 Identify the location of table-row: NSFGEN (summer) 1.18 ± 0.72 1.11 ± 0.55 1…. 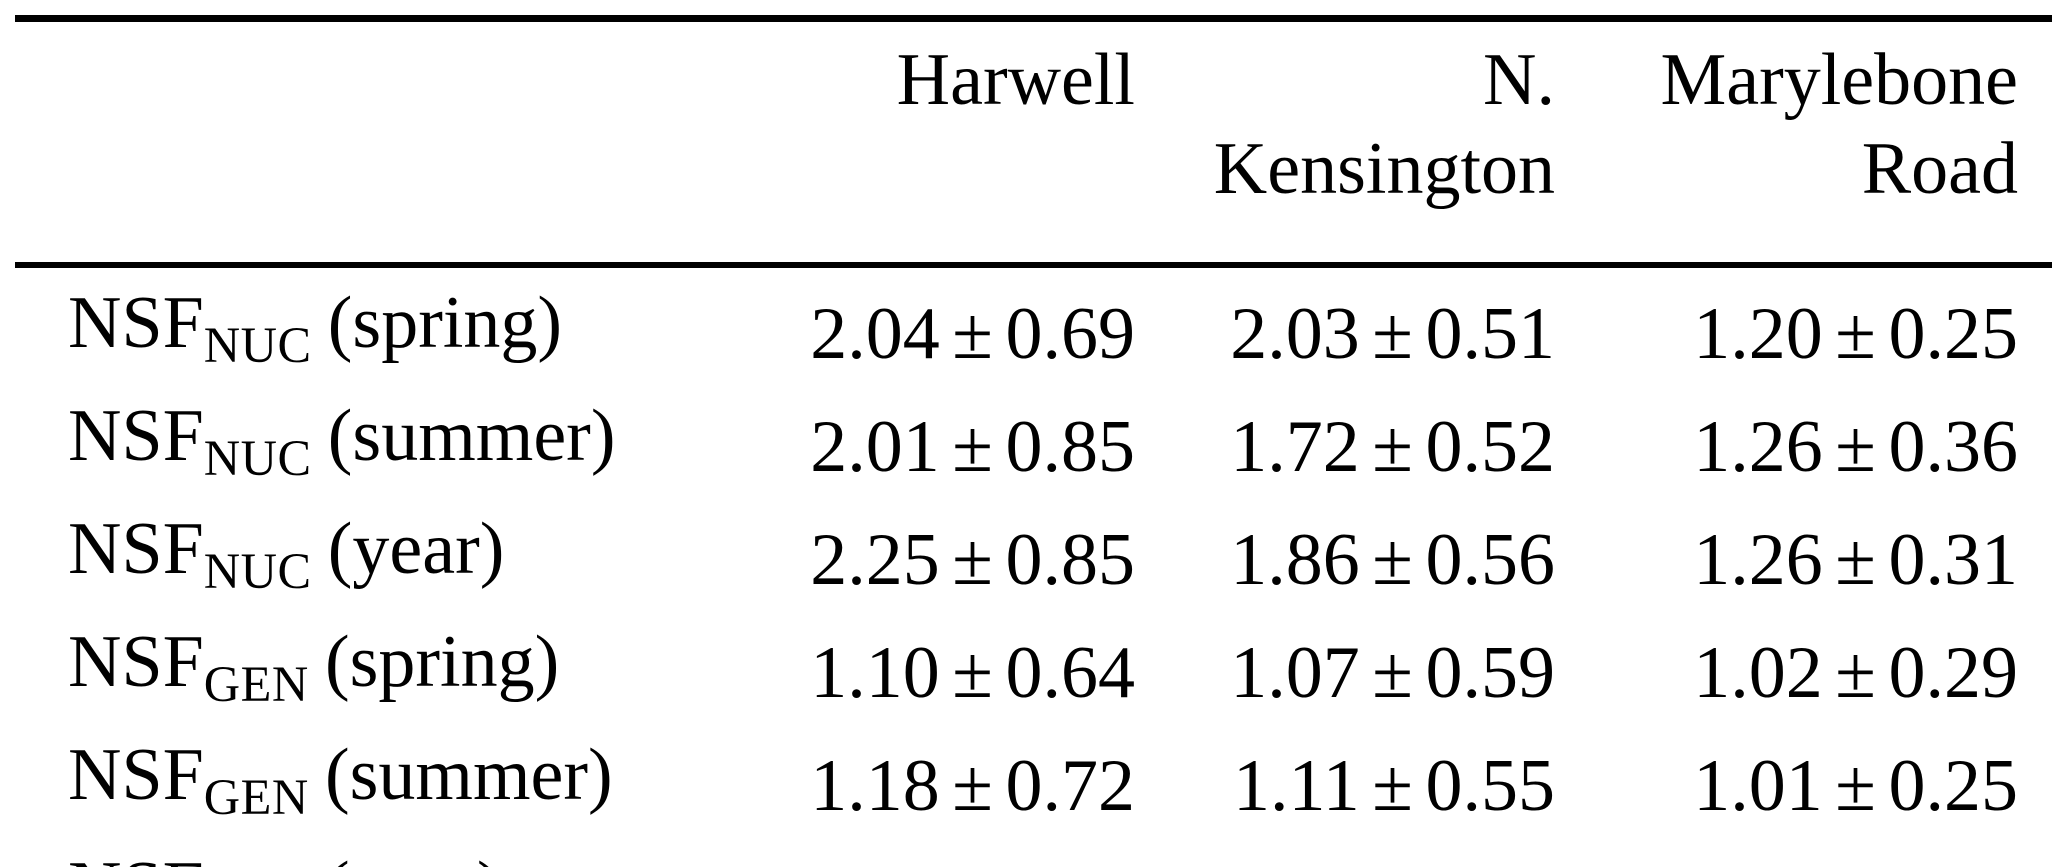
(1033, 786).